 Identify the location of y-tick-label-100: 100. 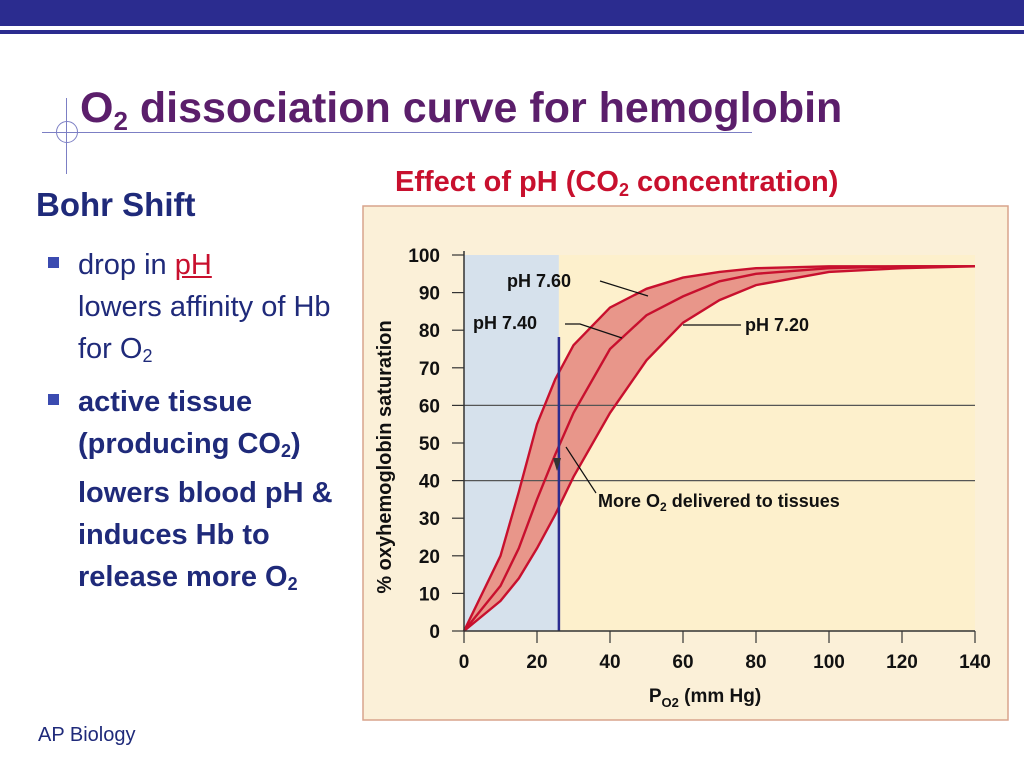
(424, 256).